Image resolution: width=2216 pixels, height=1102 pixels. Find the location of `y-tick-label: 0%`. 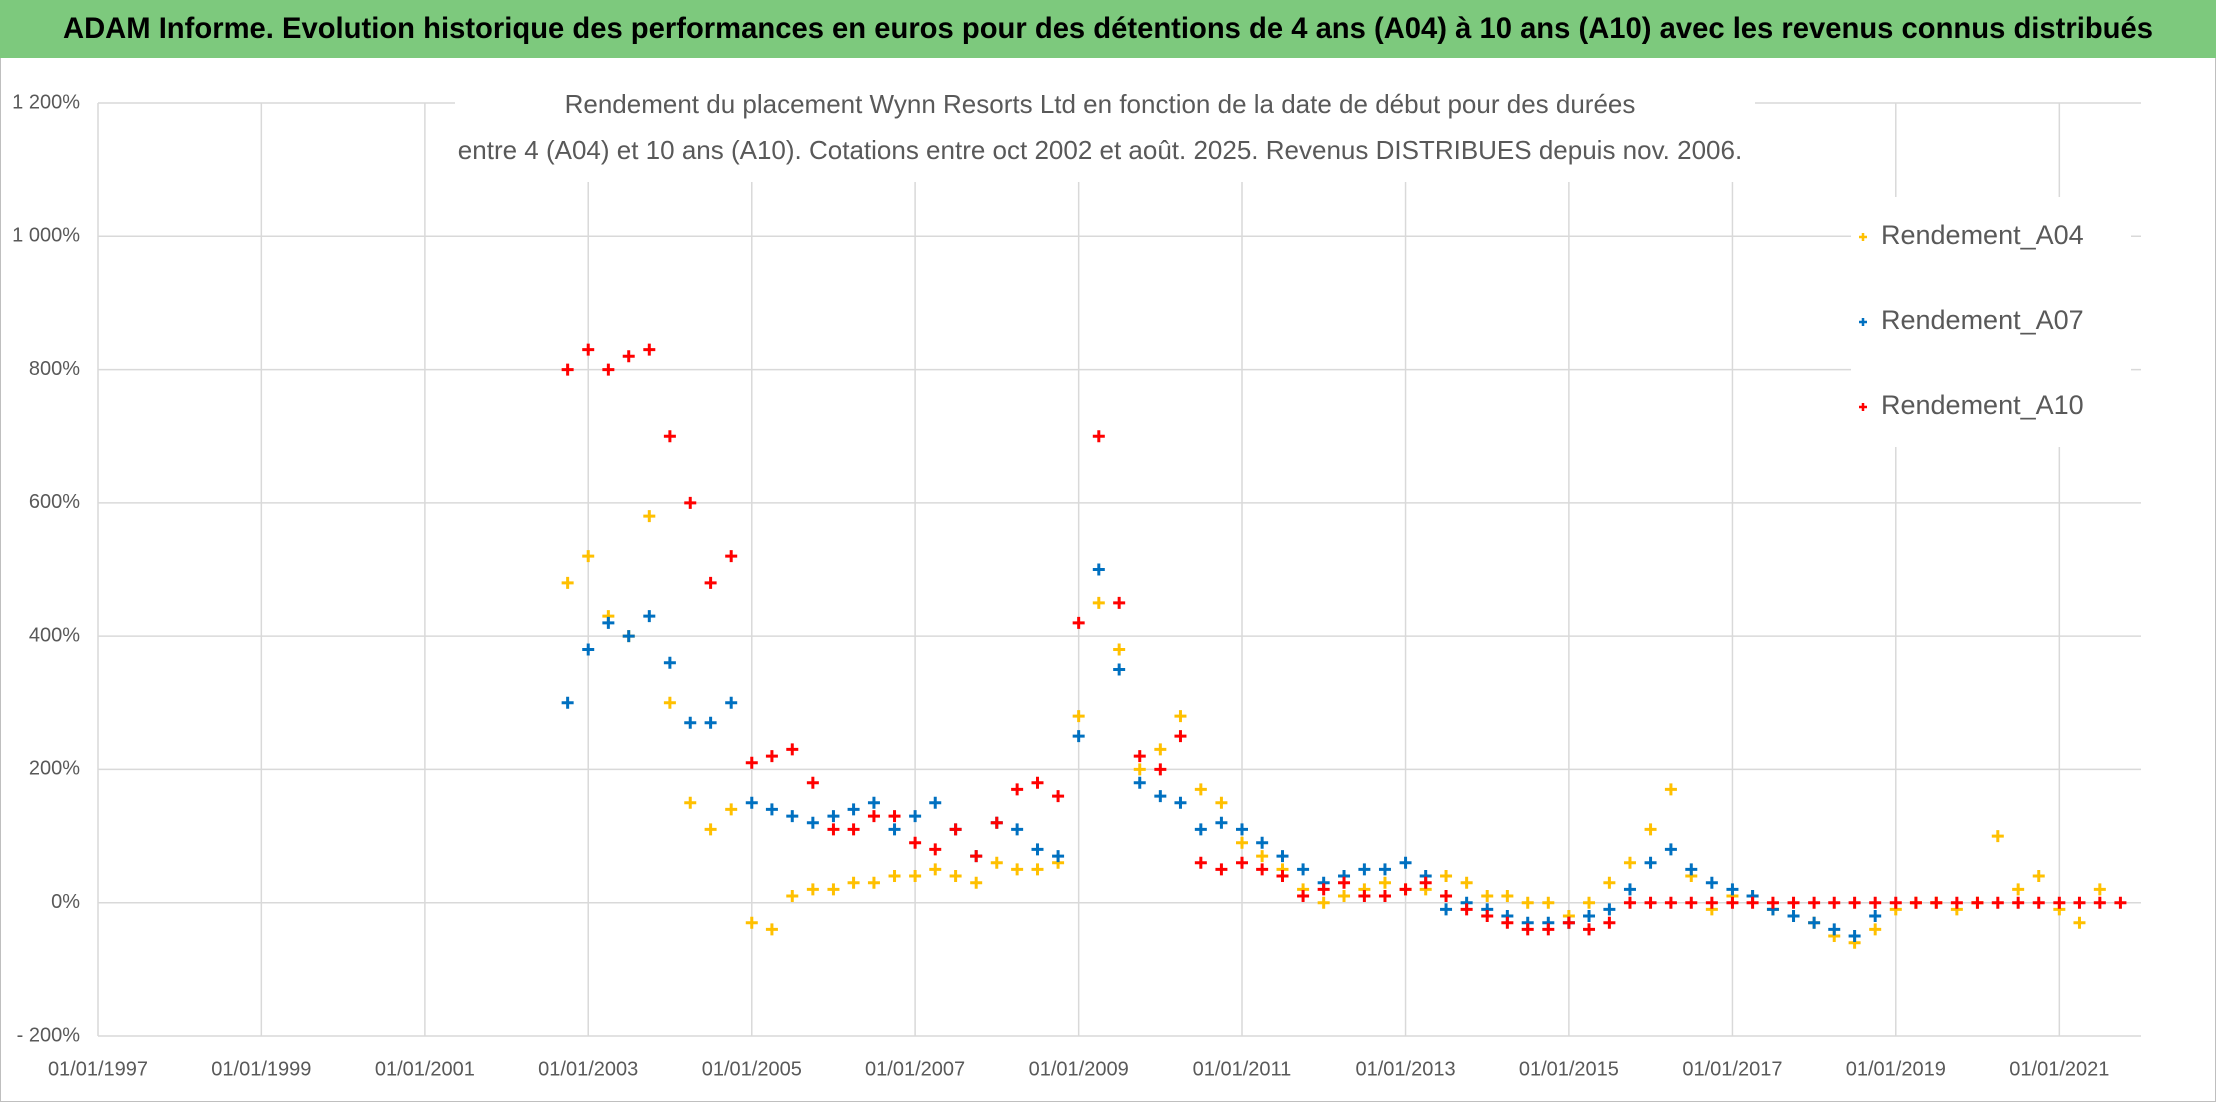

y-tick-label: 0% is located at coordinates (65, 902).